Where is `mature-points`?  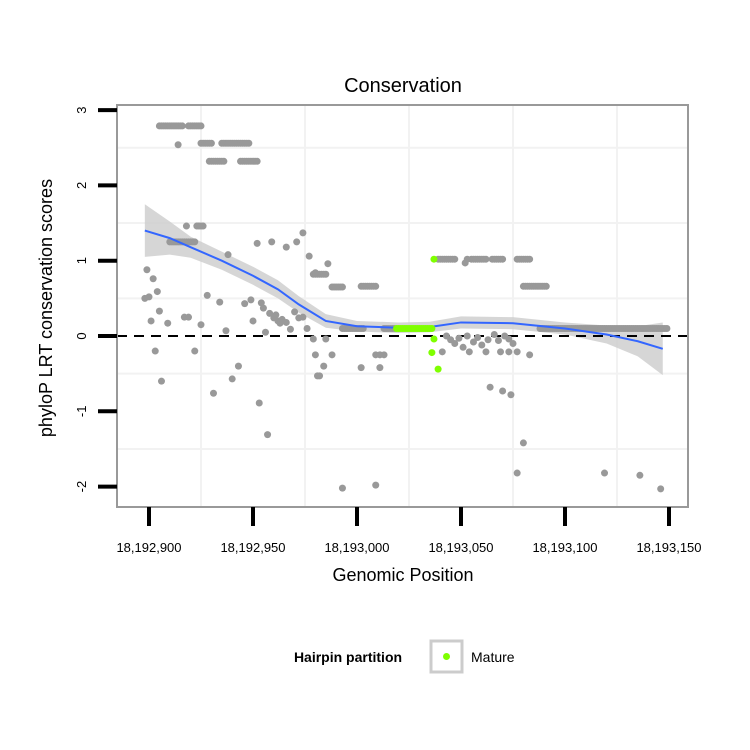
mature-points is located at coordinates (417, 314).